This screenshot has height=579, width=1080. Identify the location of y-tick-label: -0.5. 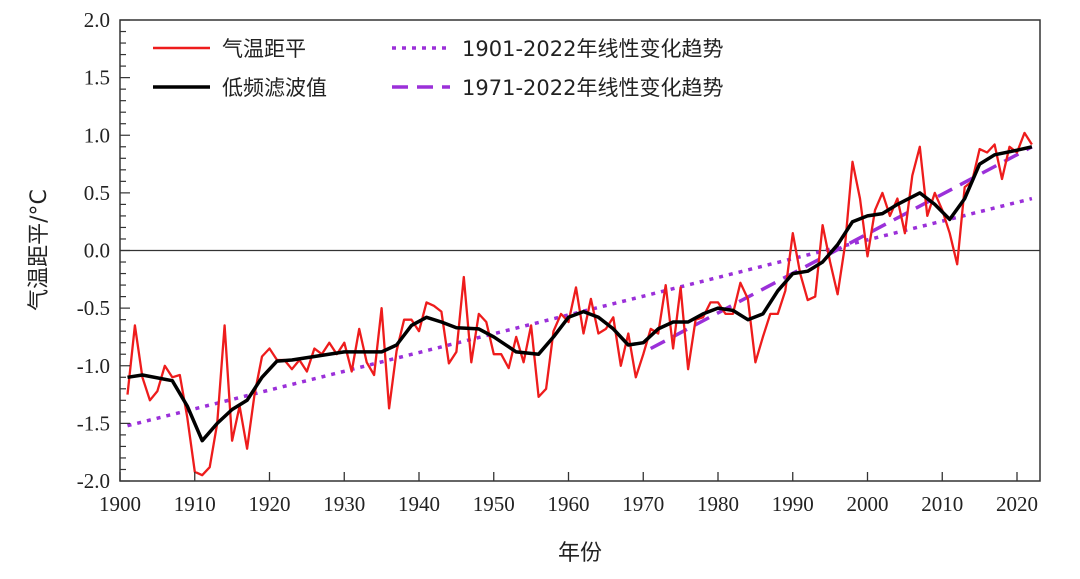
(93, 308).